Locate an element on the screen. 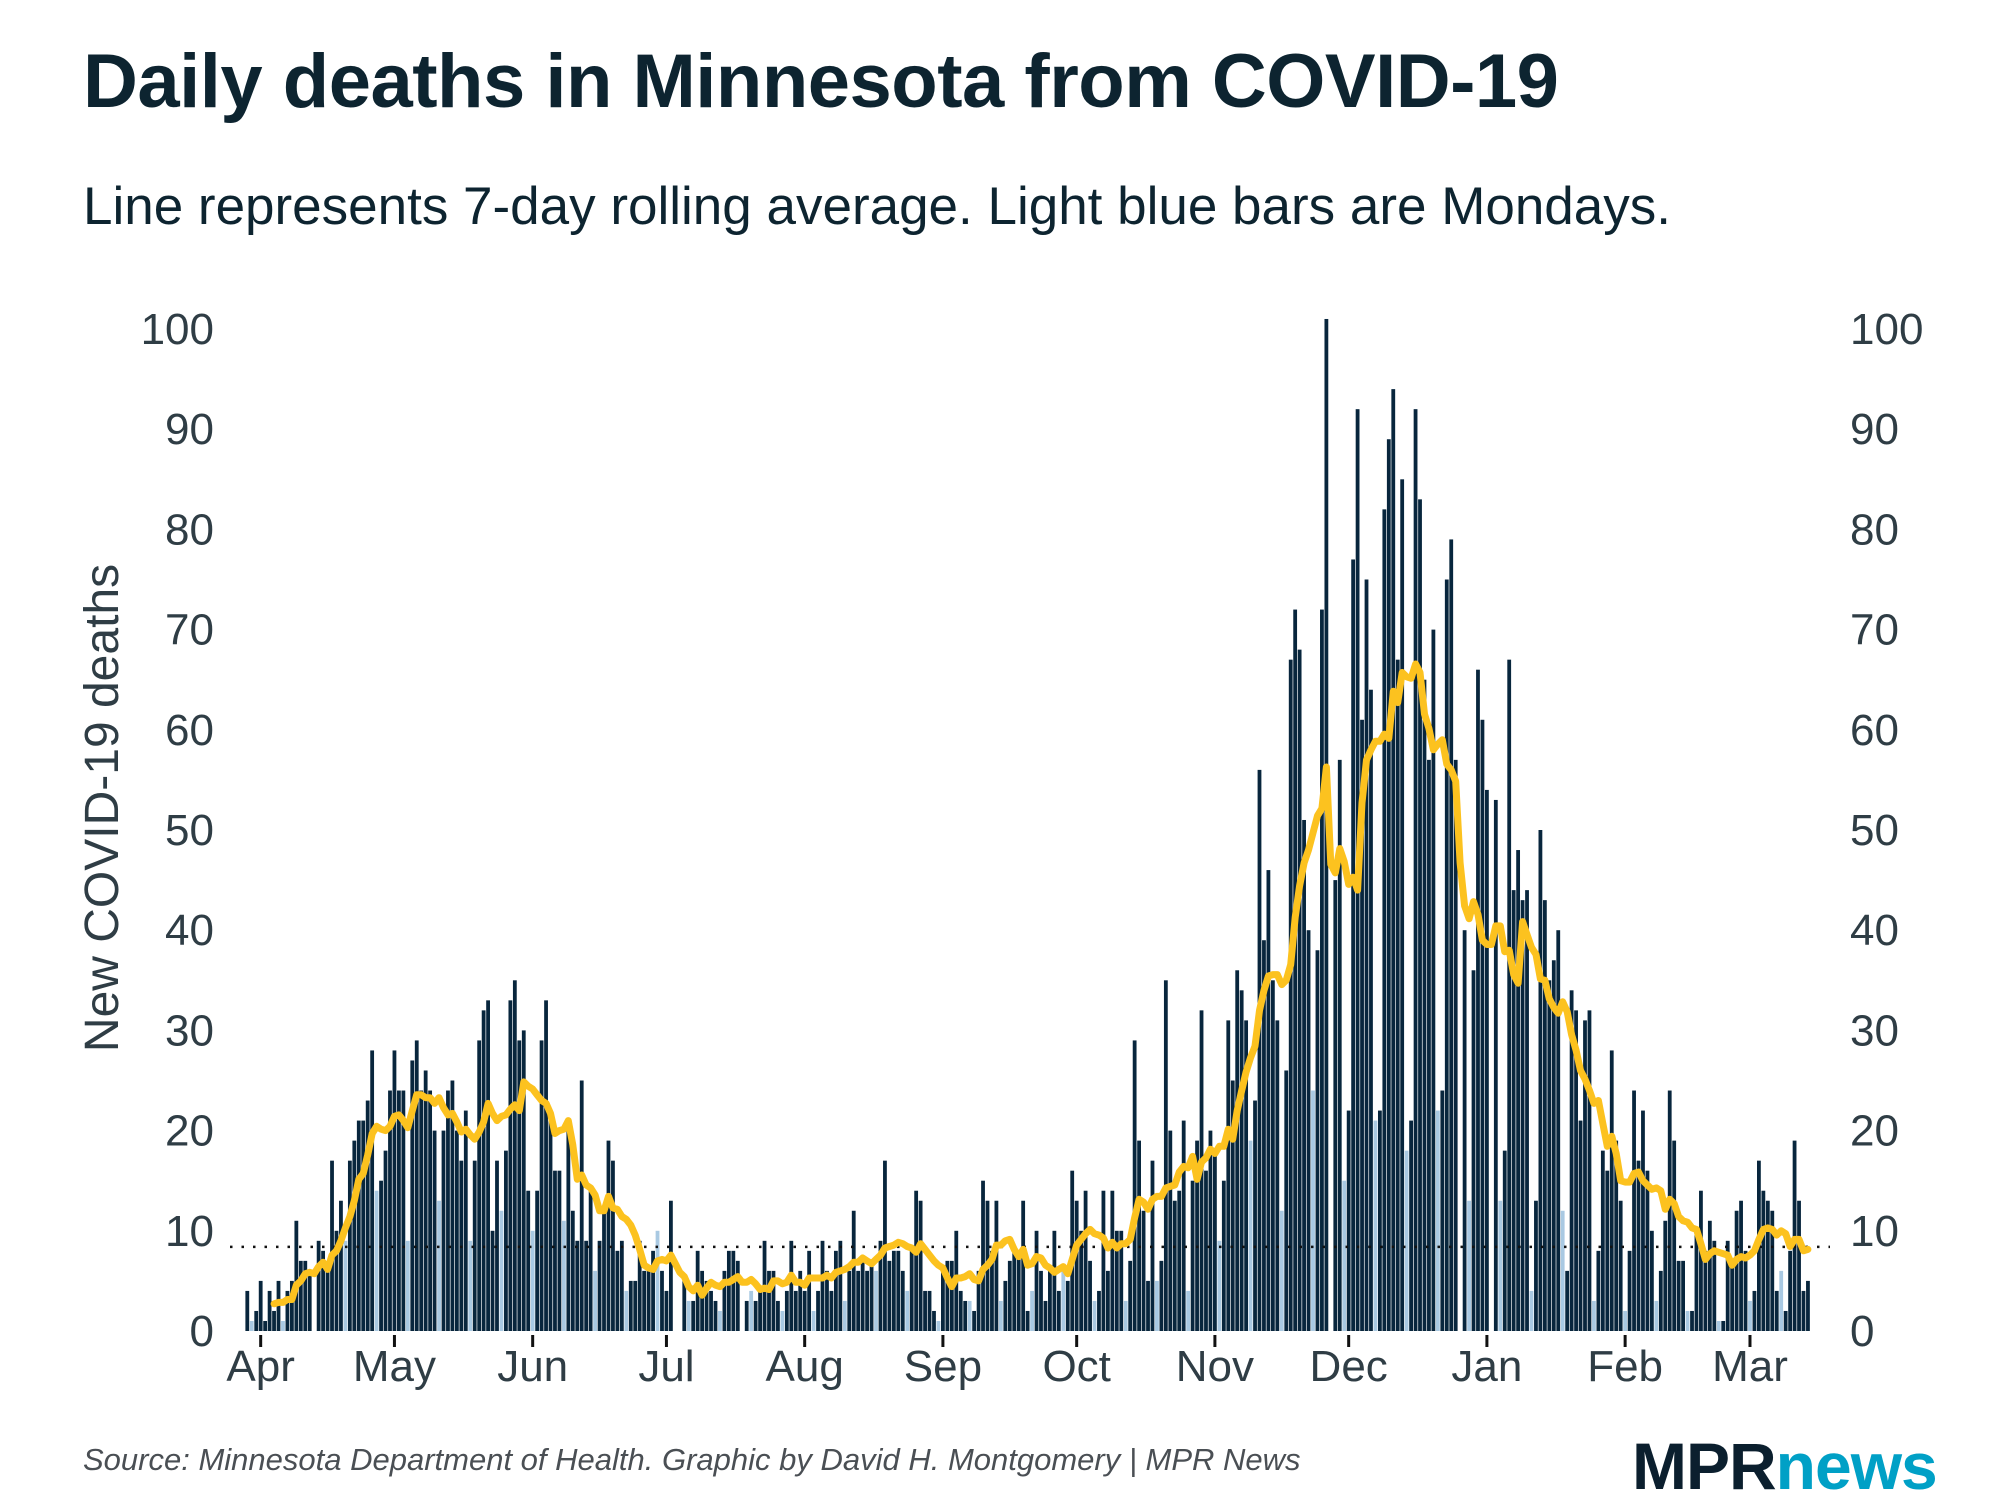  y-axis-left: 0 10 20 30 40 50 60 70 80 90 100 is located at coordinates (177, 830).